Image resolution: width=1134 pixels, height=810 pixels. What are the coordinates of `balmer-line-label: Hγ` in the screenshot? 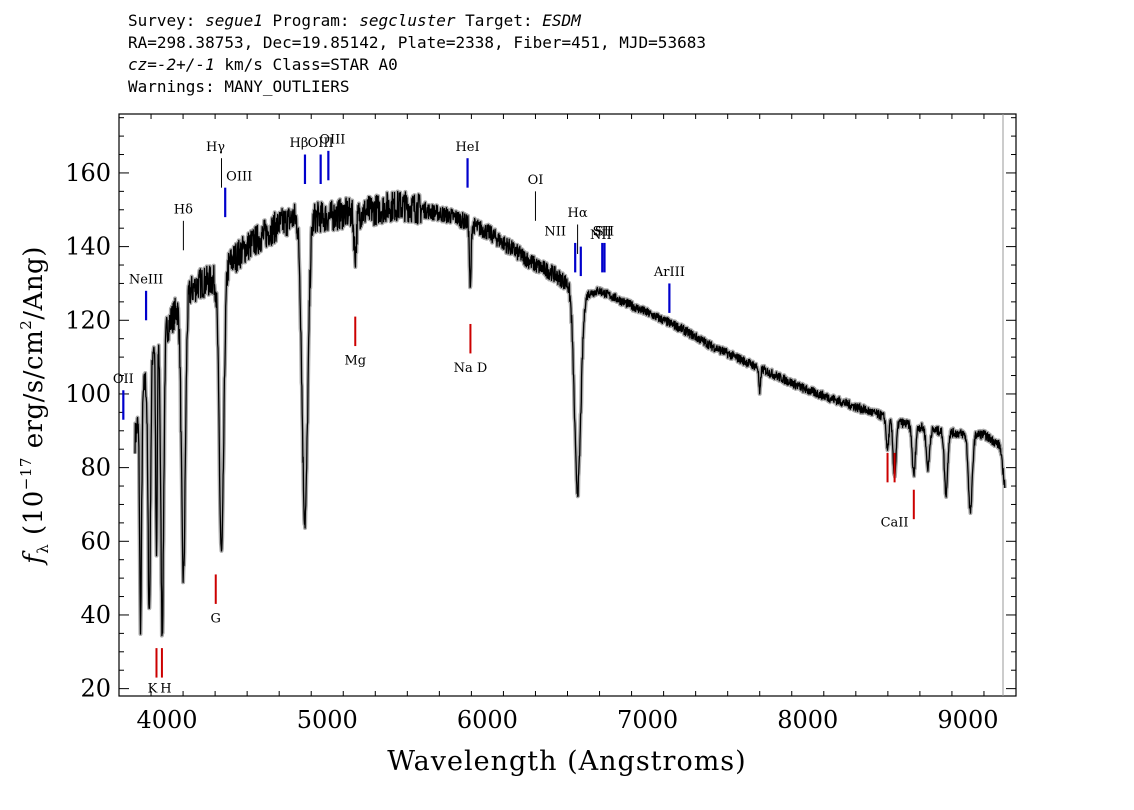 It's located at (215, 147).